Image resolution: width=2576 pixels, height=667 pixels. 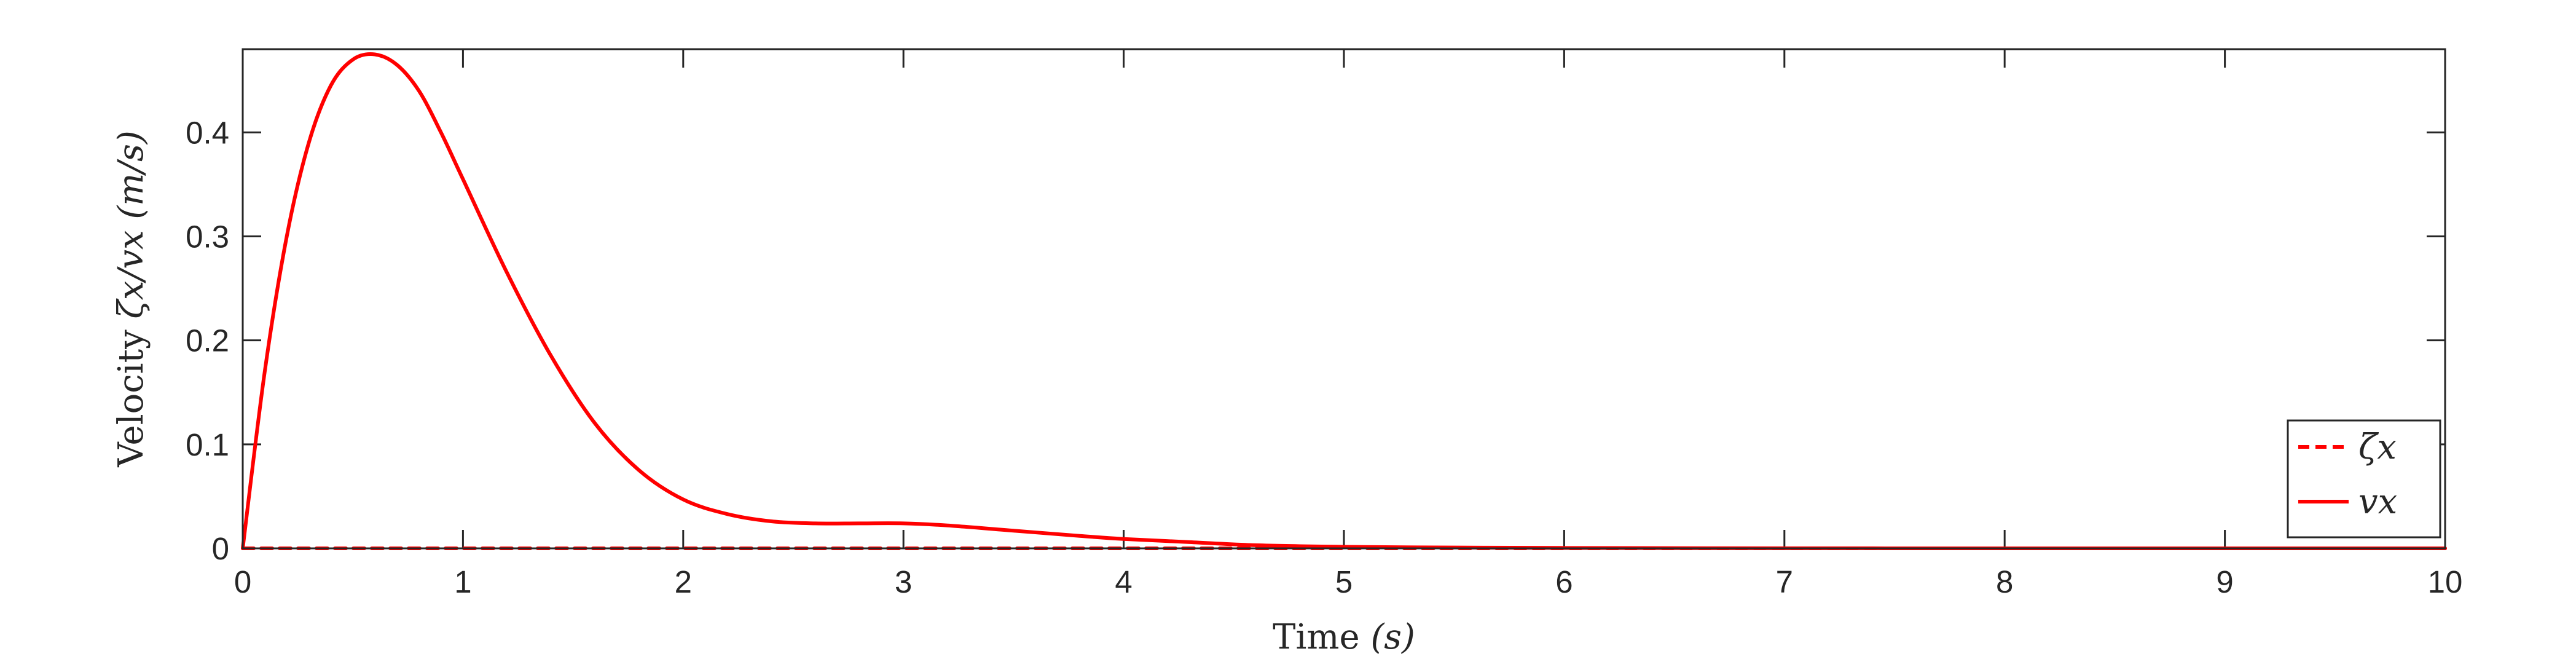 What do you see at coordinates (1123, 582) in the screenshot?
I see `x-tick-label: 4` at bounding box center [1123, 582].